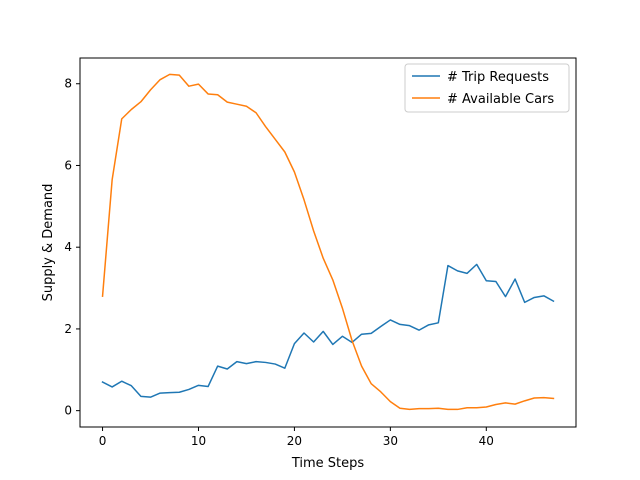  What do you see at coordinates (198, 441) in the screenshot?
I see `x-tick-label: 10` at bounding box center [198, 441].